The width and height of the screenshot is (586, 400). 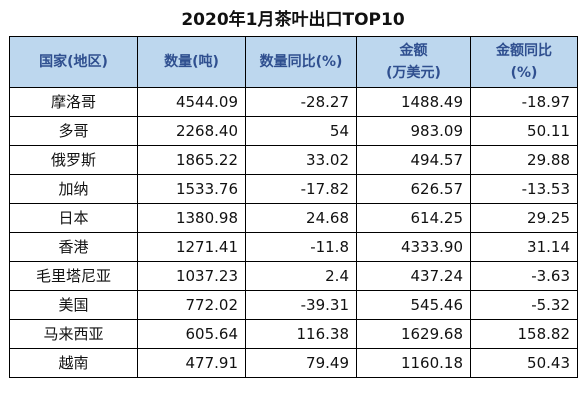 I want to click on cell-quantity: 605.64, so click(x=191, y=334).